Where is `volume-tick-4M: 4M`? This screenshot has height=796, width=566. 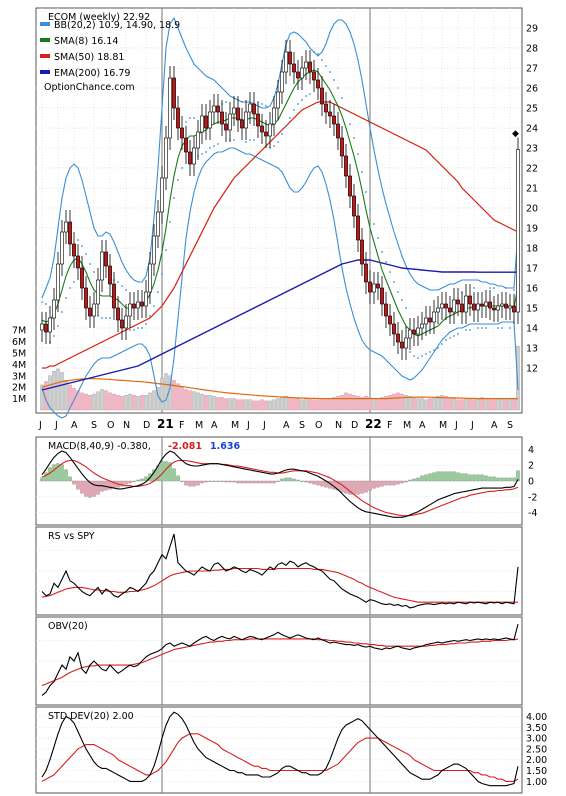 volume-tick-4M: 4M is located at coordinates (19, 365).